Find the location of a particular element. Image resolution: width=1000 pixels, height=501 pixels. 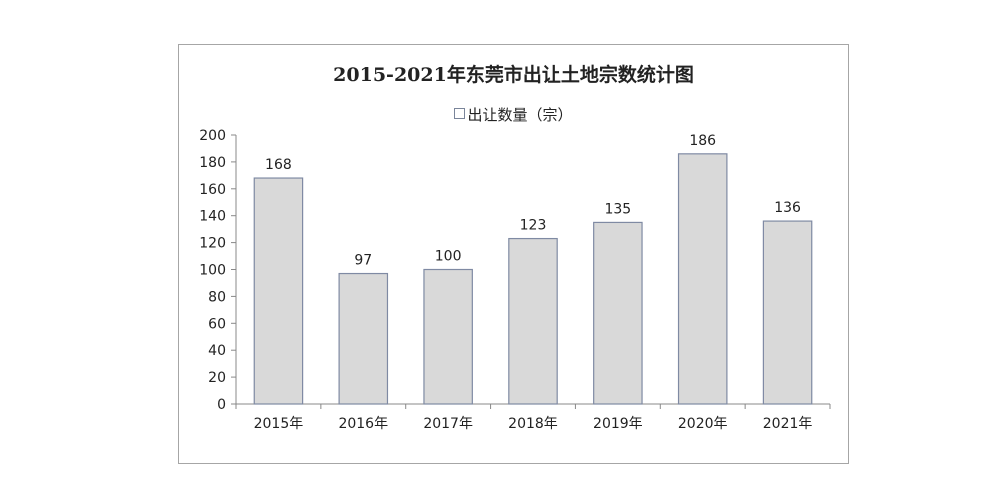

y-tick-label: 20 is located at coordinates (217, 378).